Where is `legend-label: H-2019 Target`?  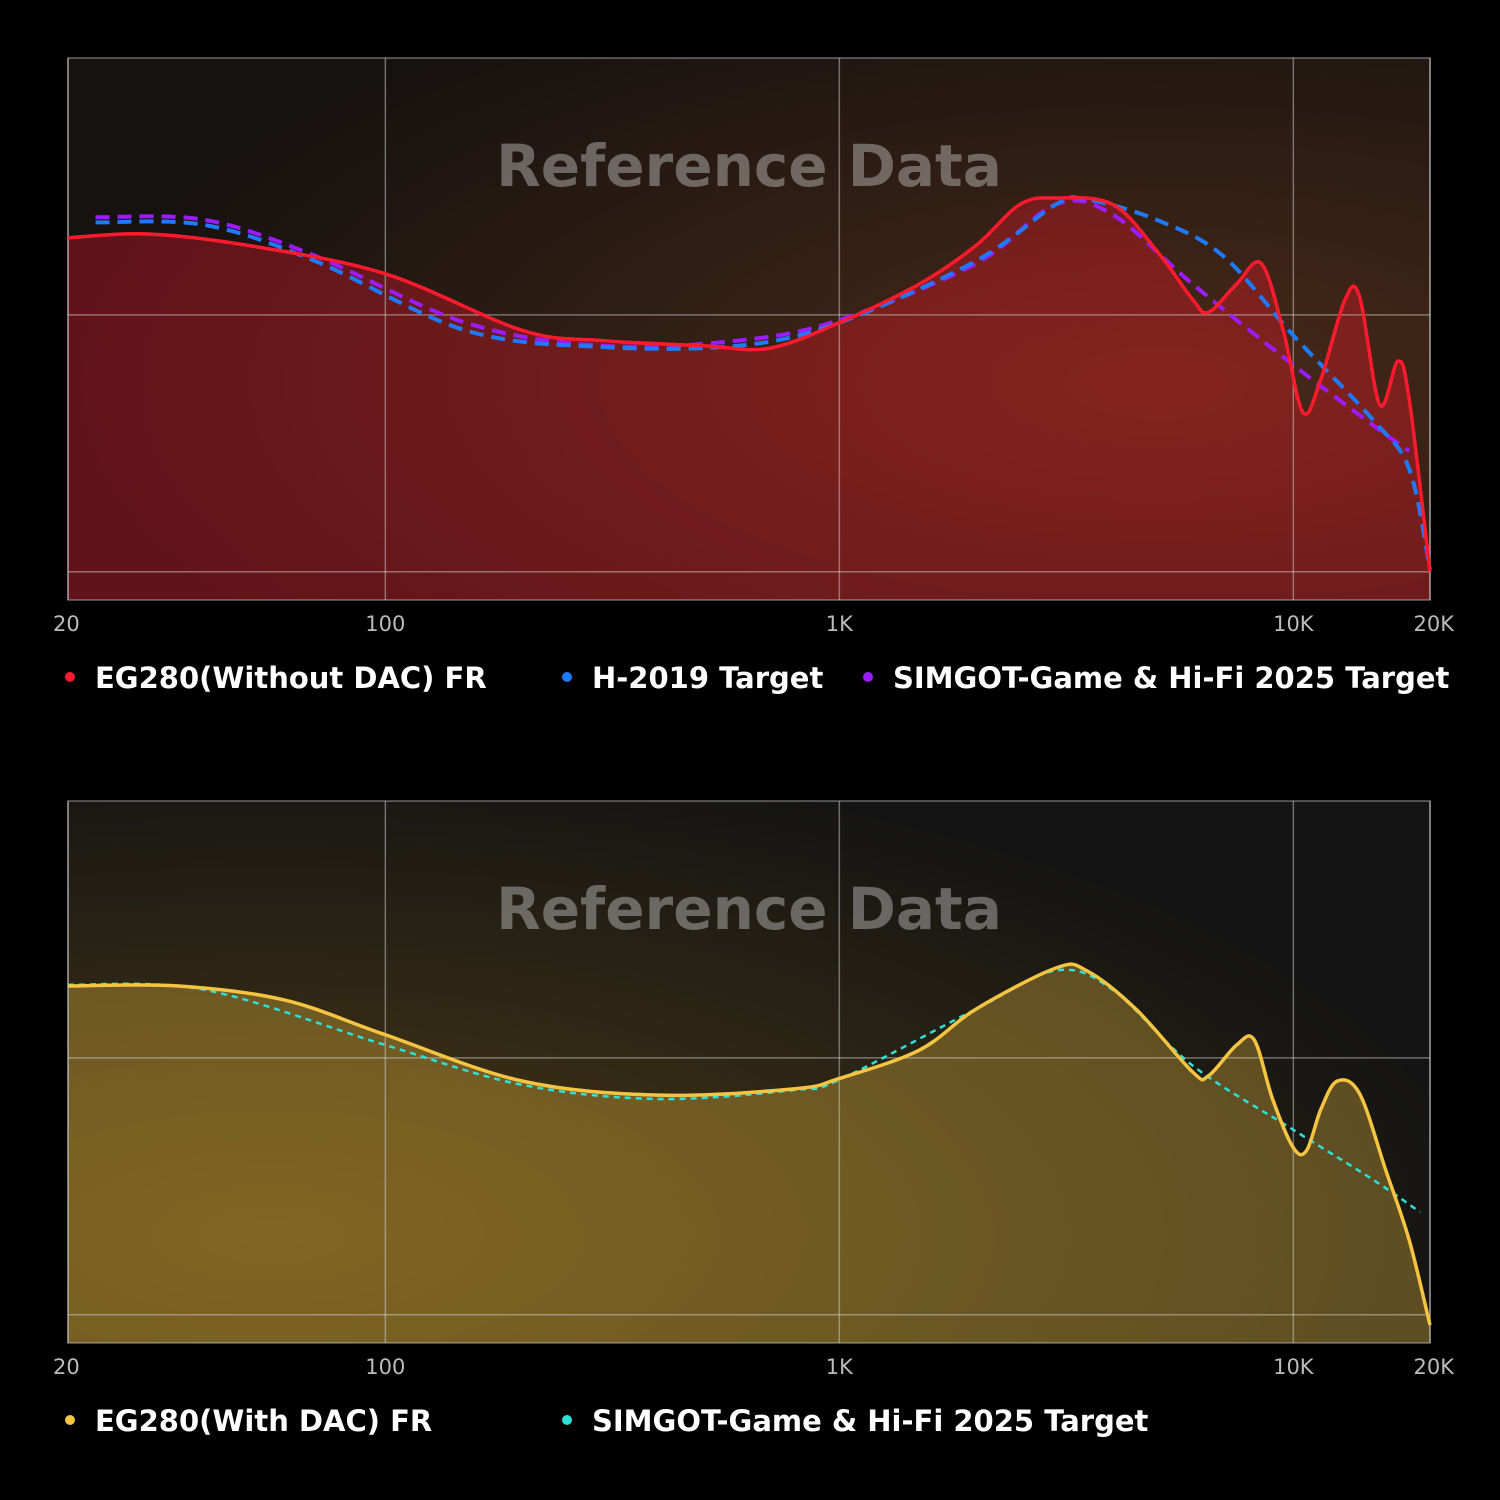
legend-label: H-2019 Target is located at coordinates (707, 678).